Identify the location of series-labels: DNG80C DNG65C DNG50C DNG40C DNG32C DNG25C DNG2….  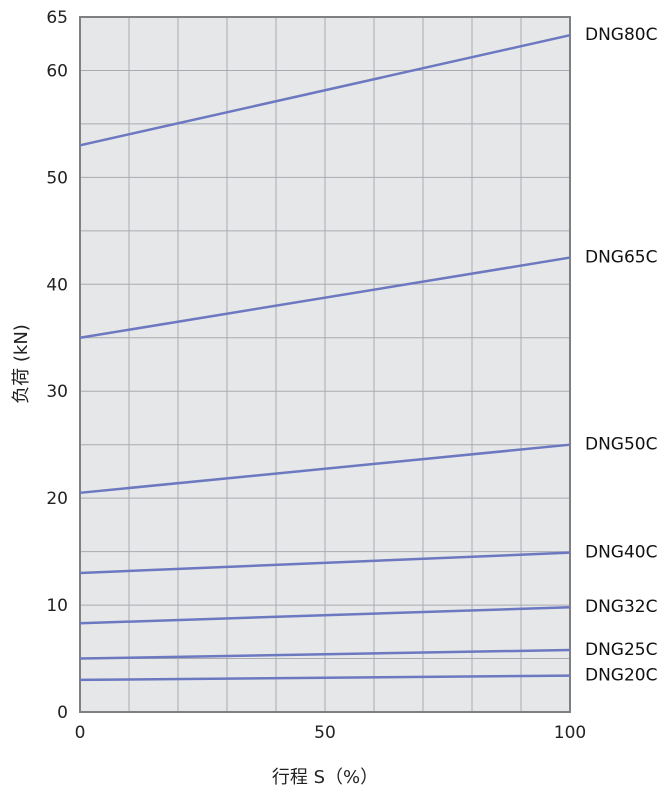
(621, 355).